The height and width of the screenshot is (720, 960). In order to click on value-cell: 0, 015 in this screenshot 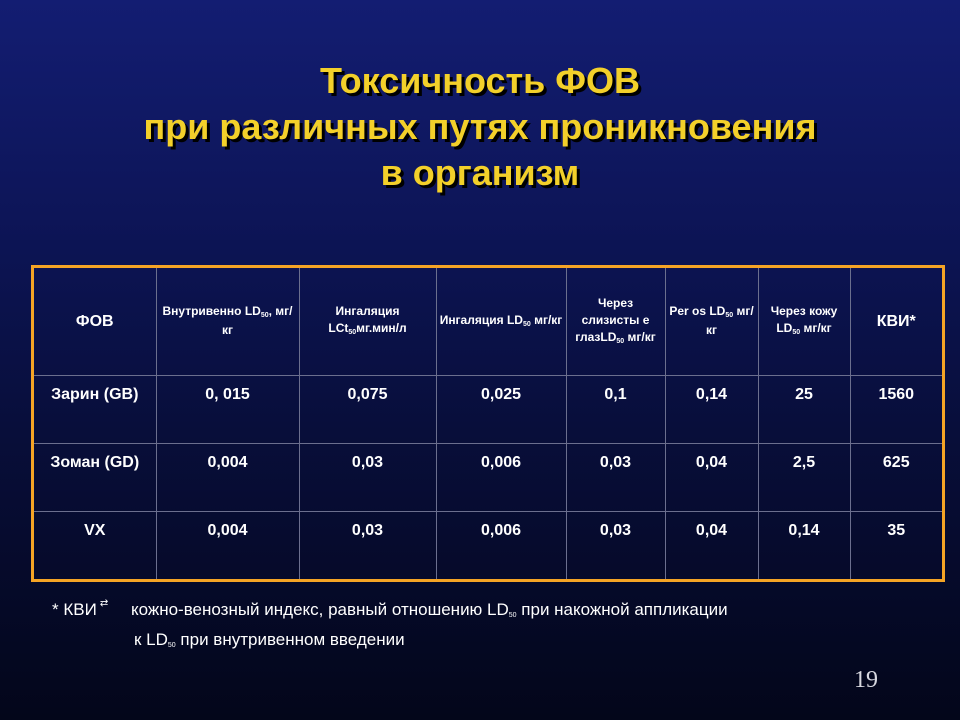, I will do `click(227, 409)`.